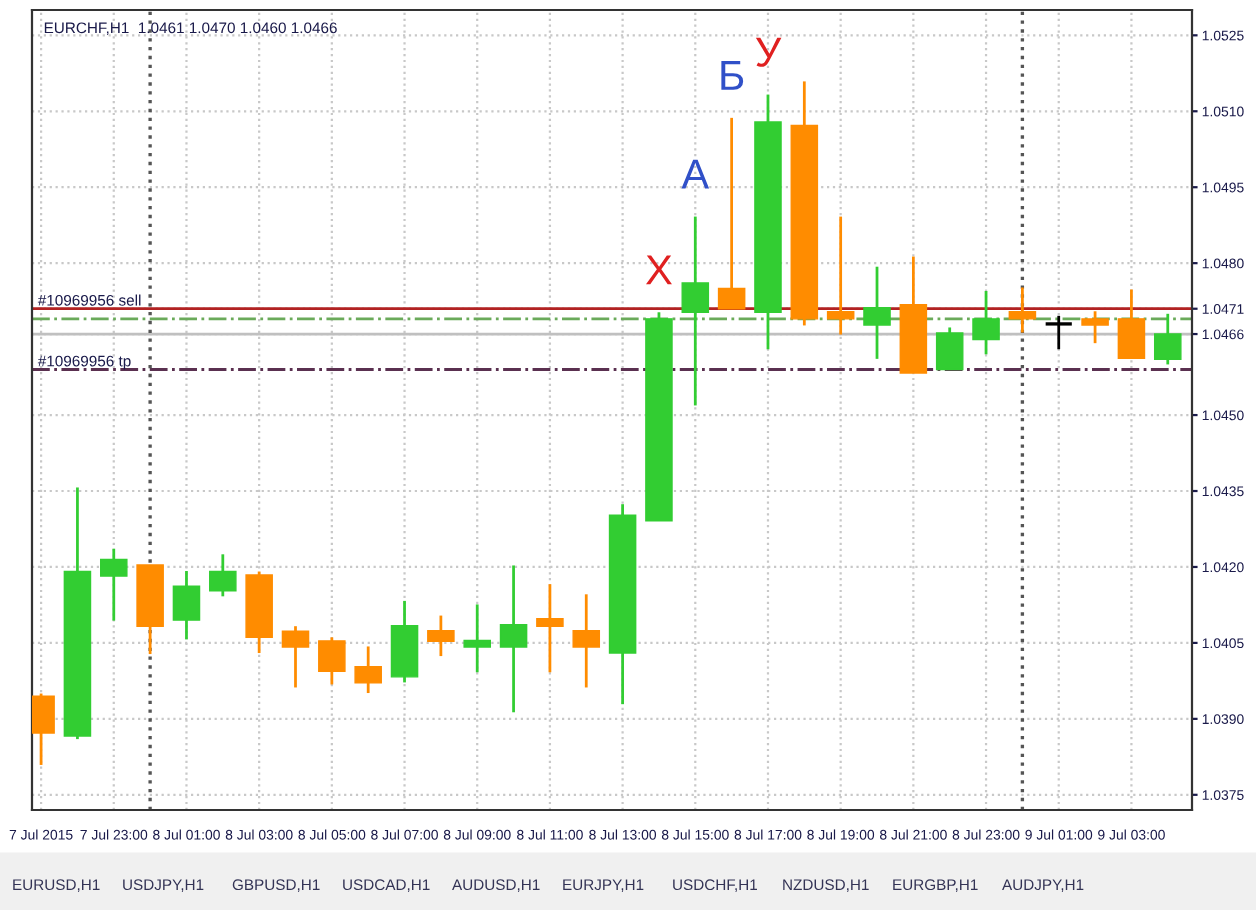 This screenshot has width=1256, height=910. Describe the element at coordinates (695, 174) in the screenshot. I see `annotation: А` at that location.